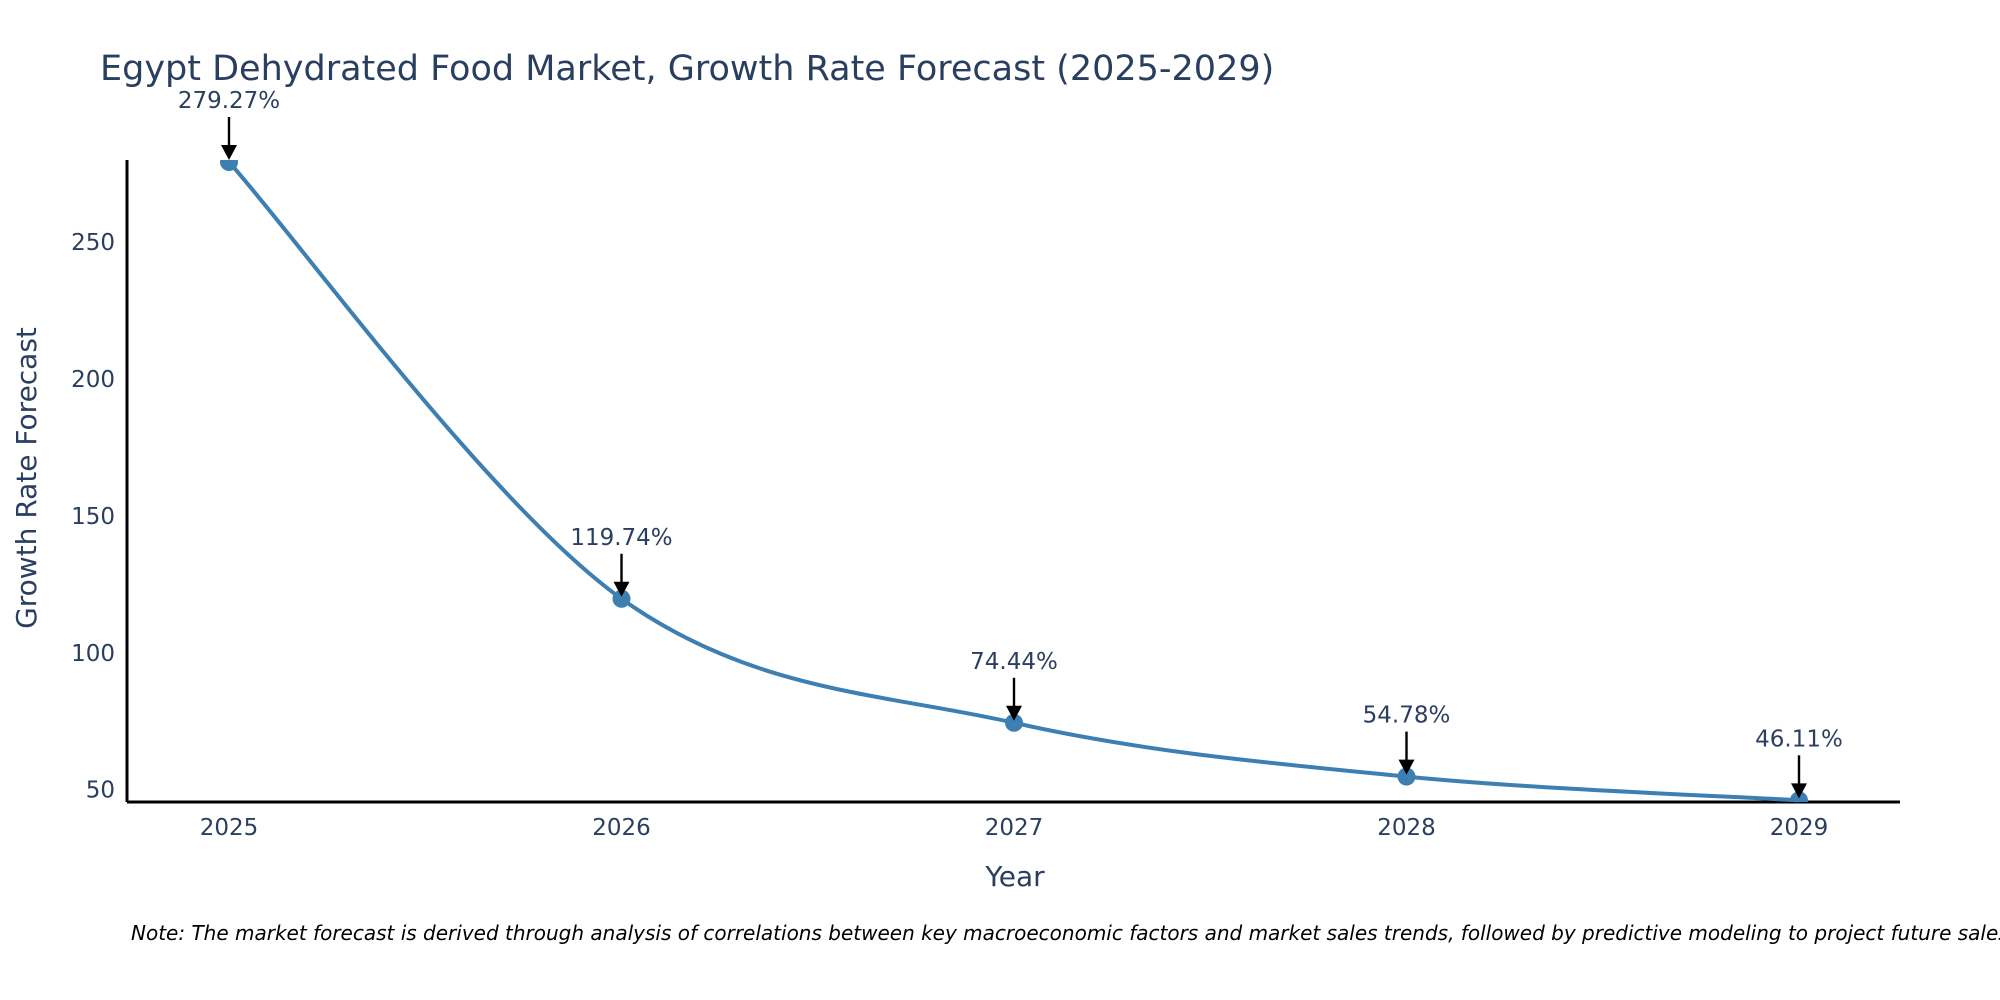  What do you see at coordinates (1014, 662) in the screenshot?
I see `data-label: 74.44%` at bounding box center [1014, 662].